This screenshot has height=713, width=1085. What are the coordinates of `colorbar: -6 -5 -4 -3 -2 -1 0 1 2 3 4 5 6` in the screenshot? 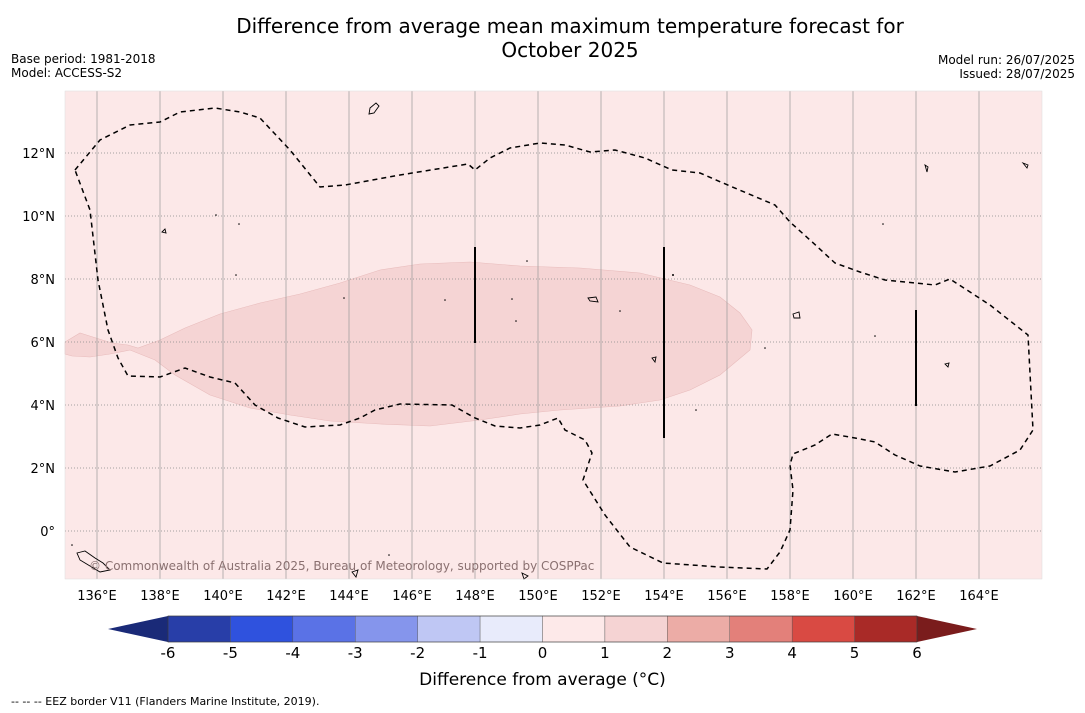 It's located at (542, 638).